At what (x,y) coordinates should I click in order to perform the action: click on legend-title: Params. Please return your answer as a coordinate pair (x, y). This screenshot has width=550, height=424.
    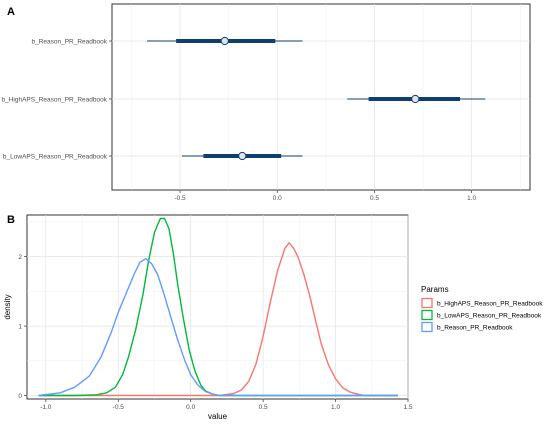
    Looking at the image, I should click on (435, 289).